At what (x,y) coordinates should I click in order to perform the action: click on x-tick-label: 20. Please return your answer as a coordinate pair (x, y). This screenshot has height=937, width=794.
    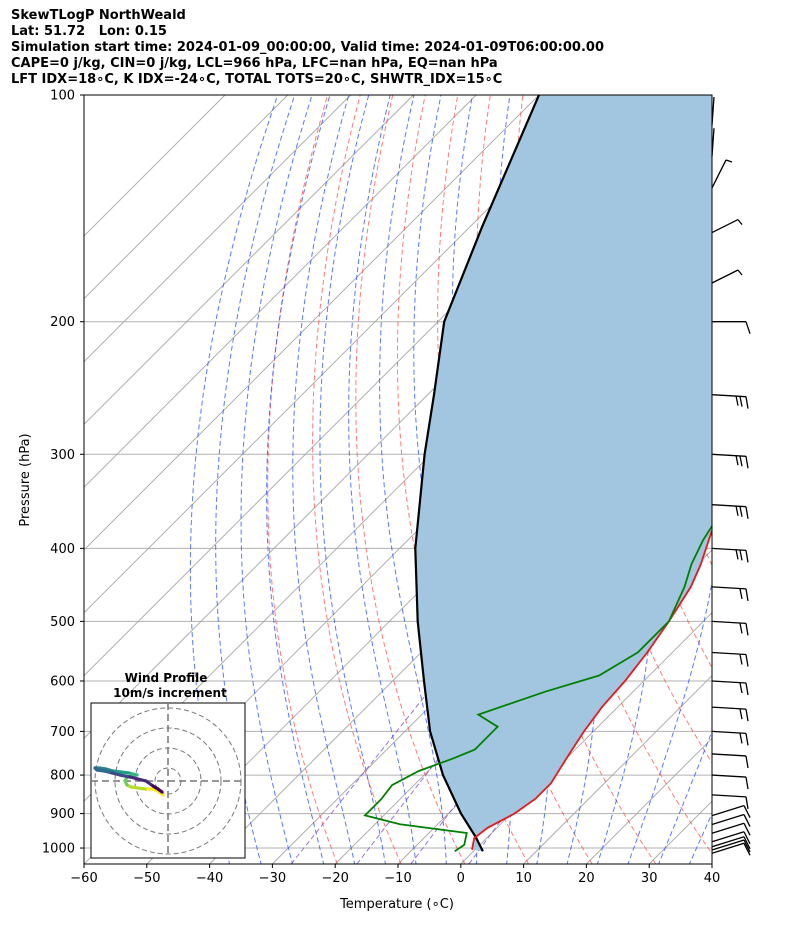
    Looking at the image, I should click on (586, 878).